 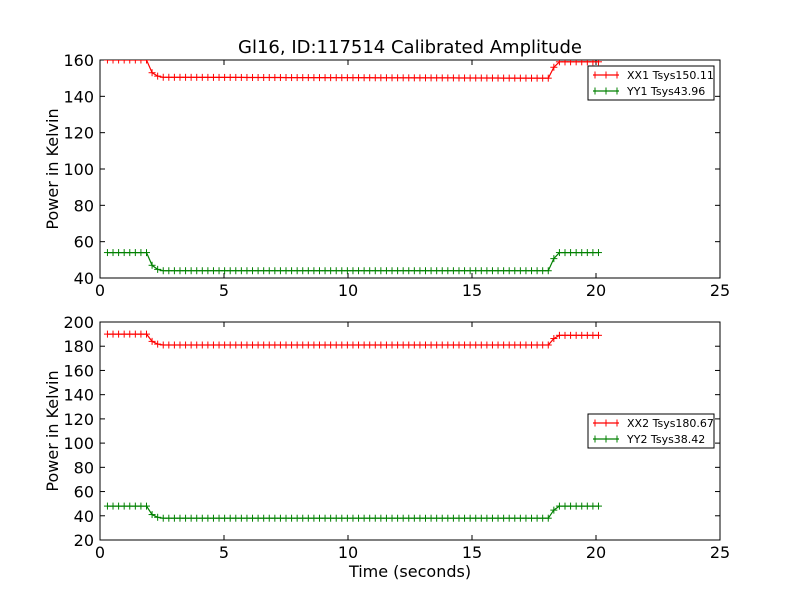 What do you see at coordinates (84, 540) in the screenshot?
I see `y-tick-label: 20` at bounding box center [84, 540].